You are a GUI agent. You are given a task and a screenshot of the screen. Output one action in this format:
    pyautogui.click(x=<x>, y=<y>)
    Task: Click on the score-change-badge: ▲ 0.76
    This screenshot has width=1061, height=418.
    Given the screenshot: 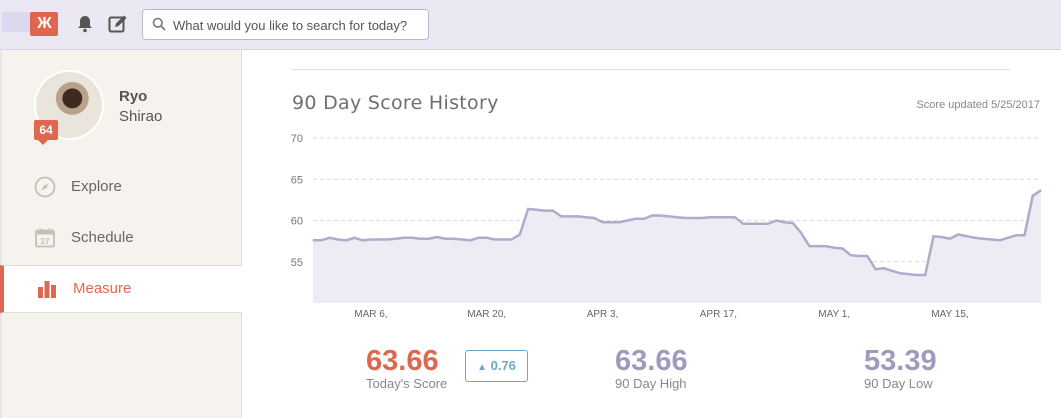 What is the action you would take?
    pyautogui.click(x=496, y=366)
    